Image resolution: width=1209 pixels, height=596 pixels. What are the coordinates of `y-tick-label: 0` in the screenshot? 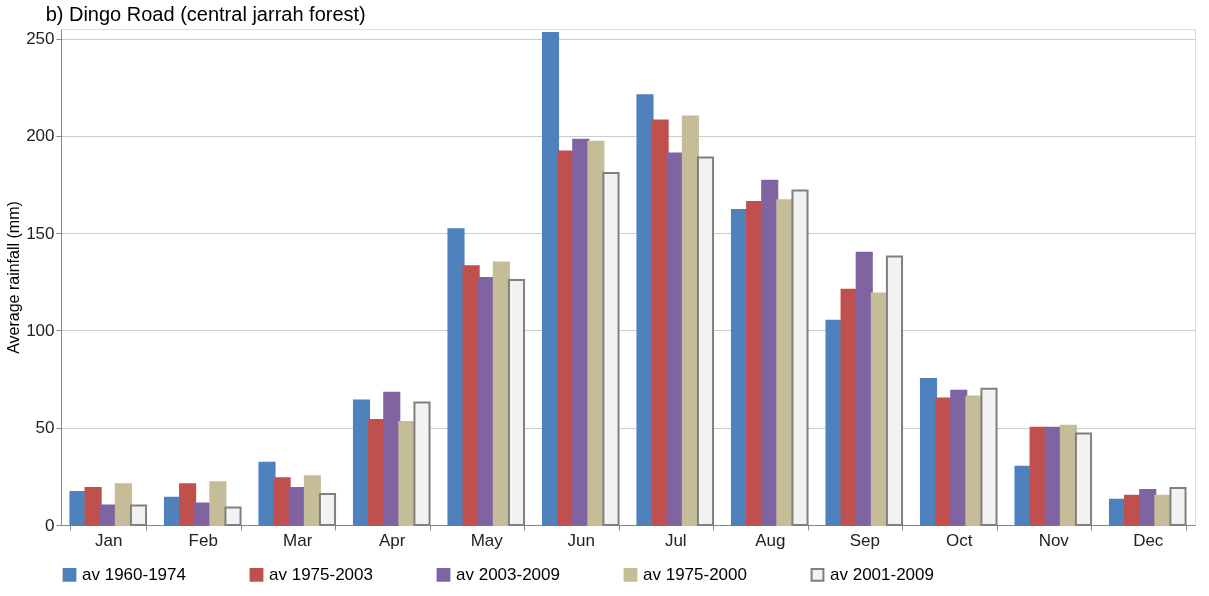 It's located at (50, 525).